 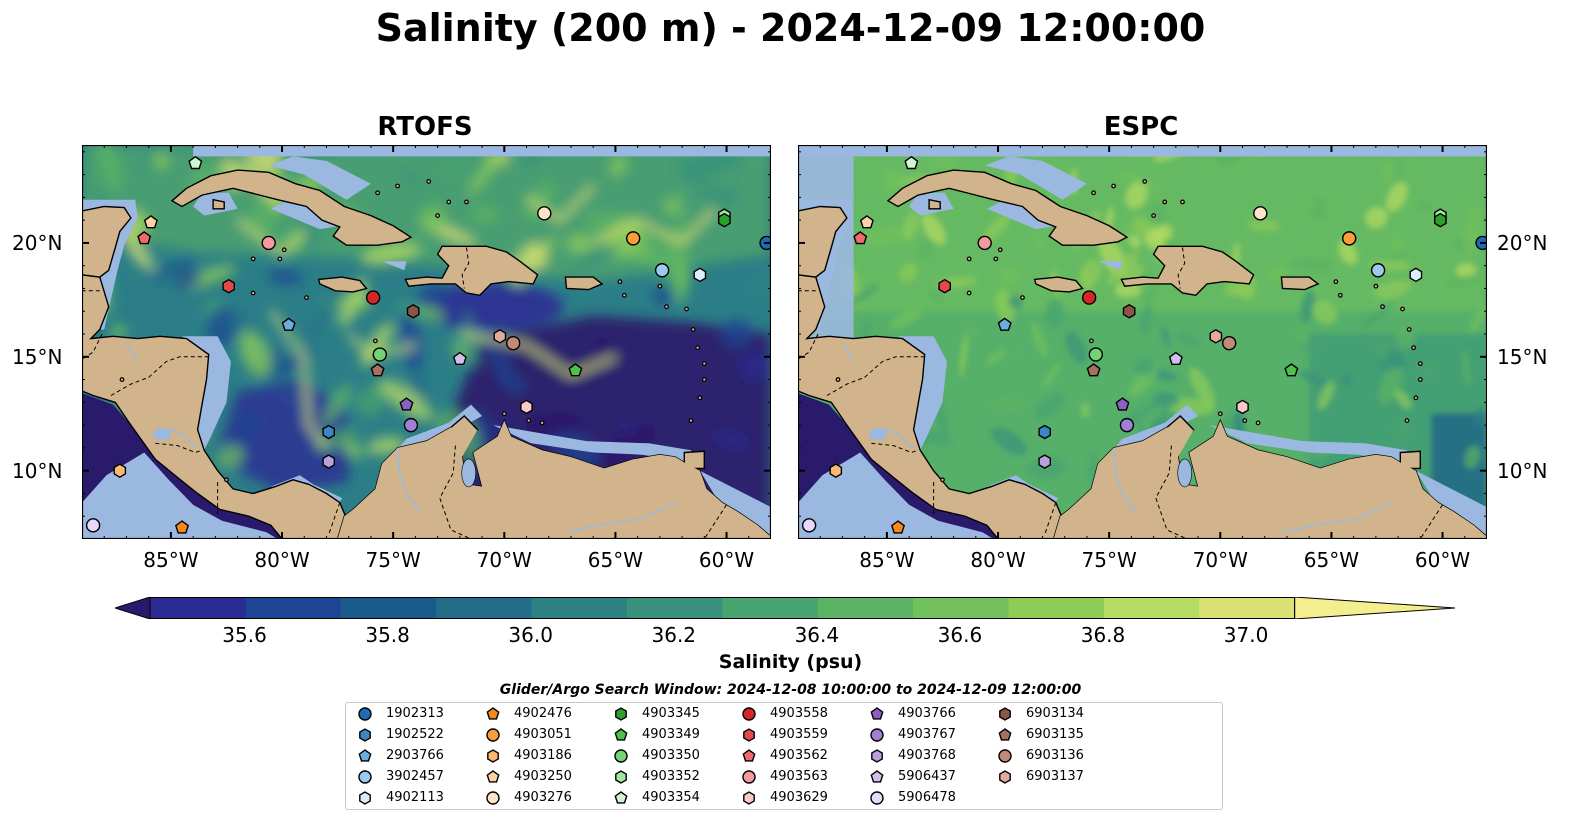 I want to click on figure-title: Salinity (200 m) - 2024-12-09 12:00:00, so click(x=790, y=28).